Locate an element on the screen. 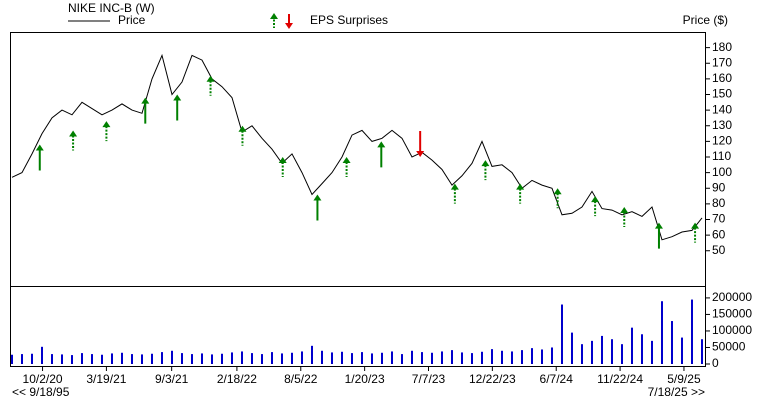 Image resolution: width=760 pixels, height=400 pixels. volume-tick-label: 100000 is located at coordinates (732, 330).